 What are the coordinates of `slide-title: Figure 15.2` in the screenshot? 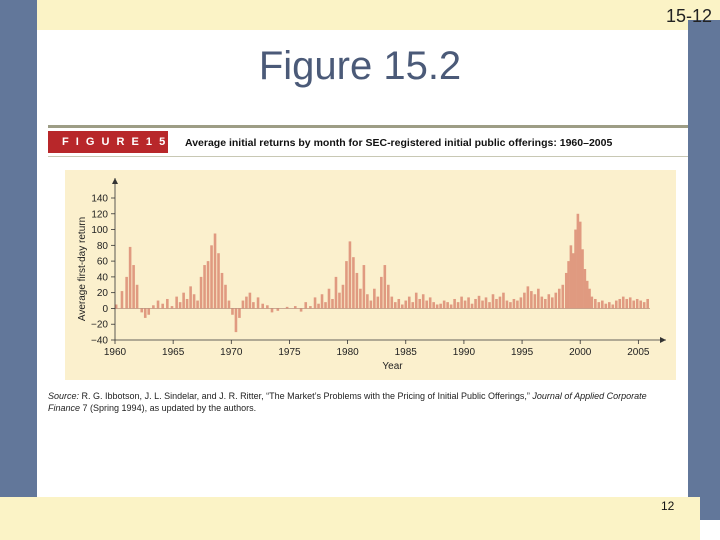 It's located at (360, 66).